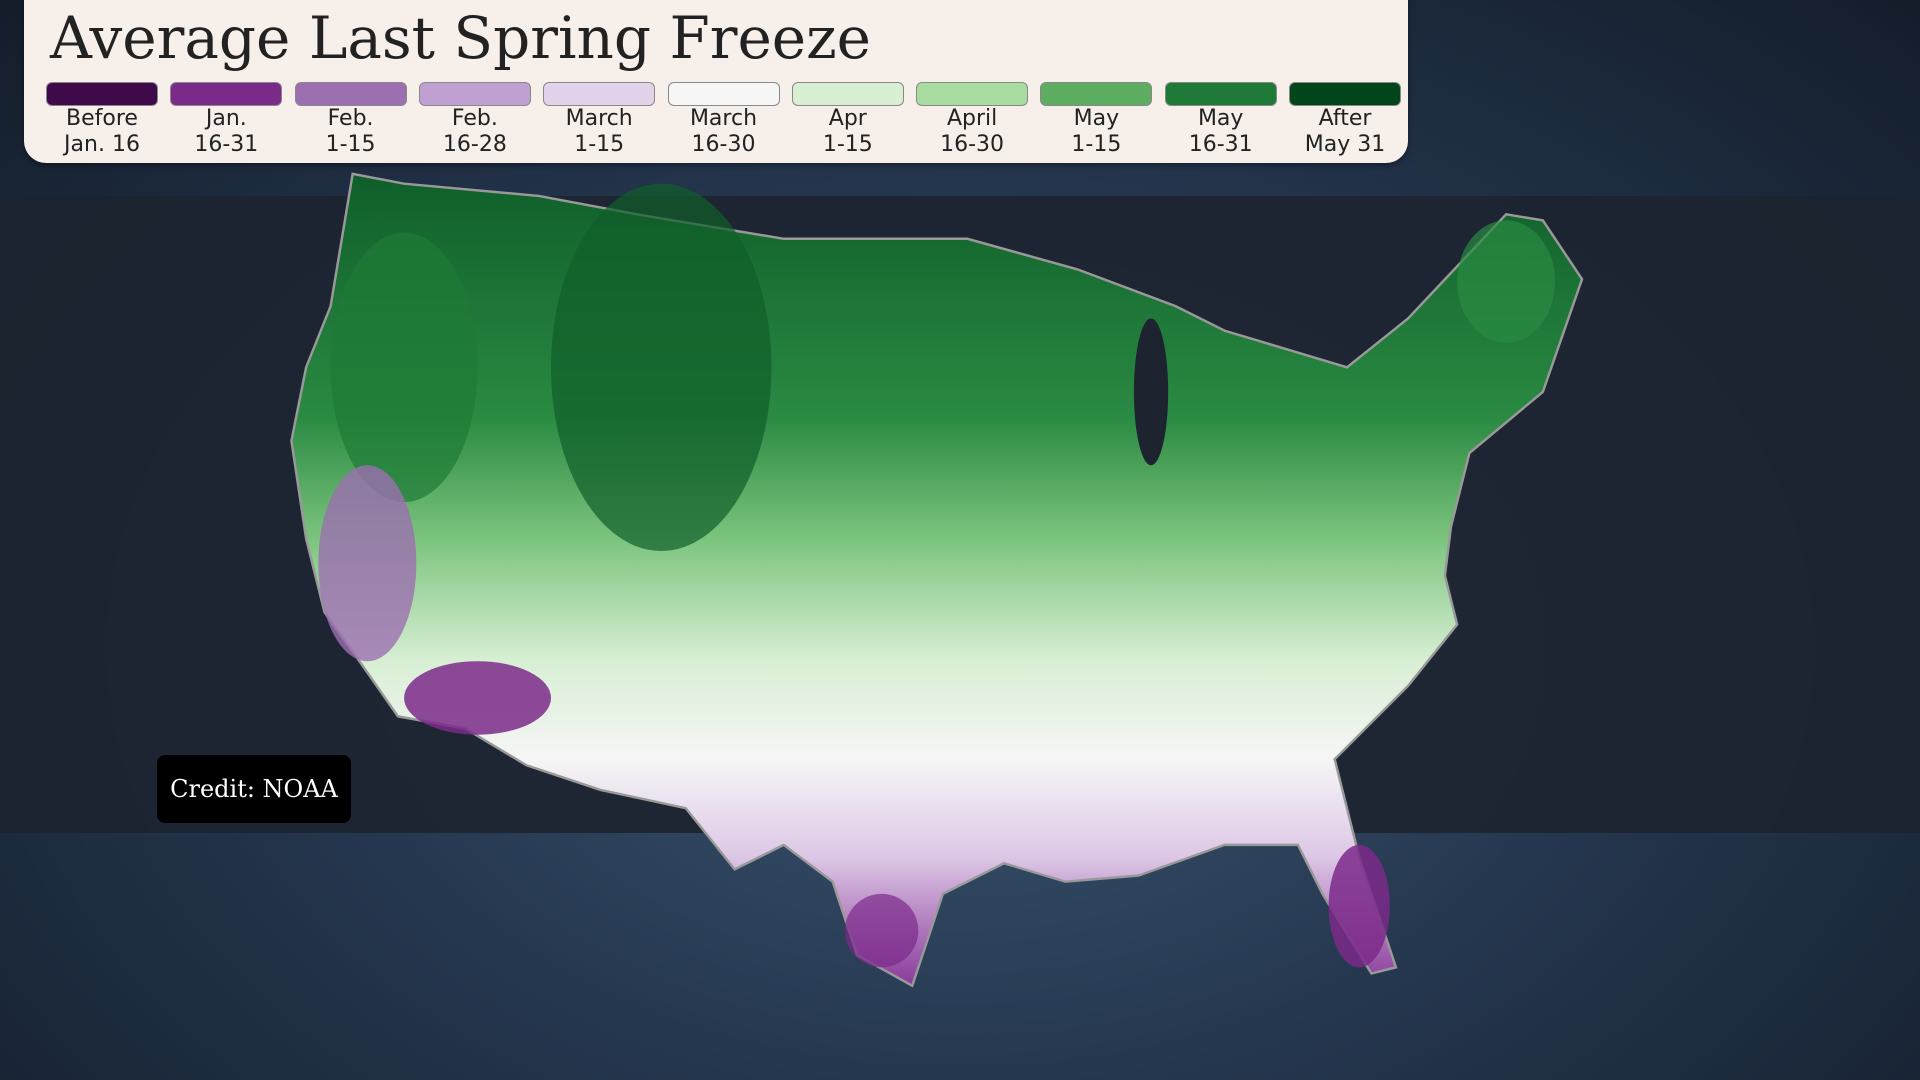  I want to click on title: Average Last Spring Freeze, so click(460, 38).